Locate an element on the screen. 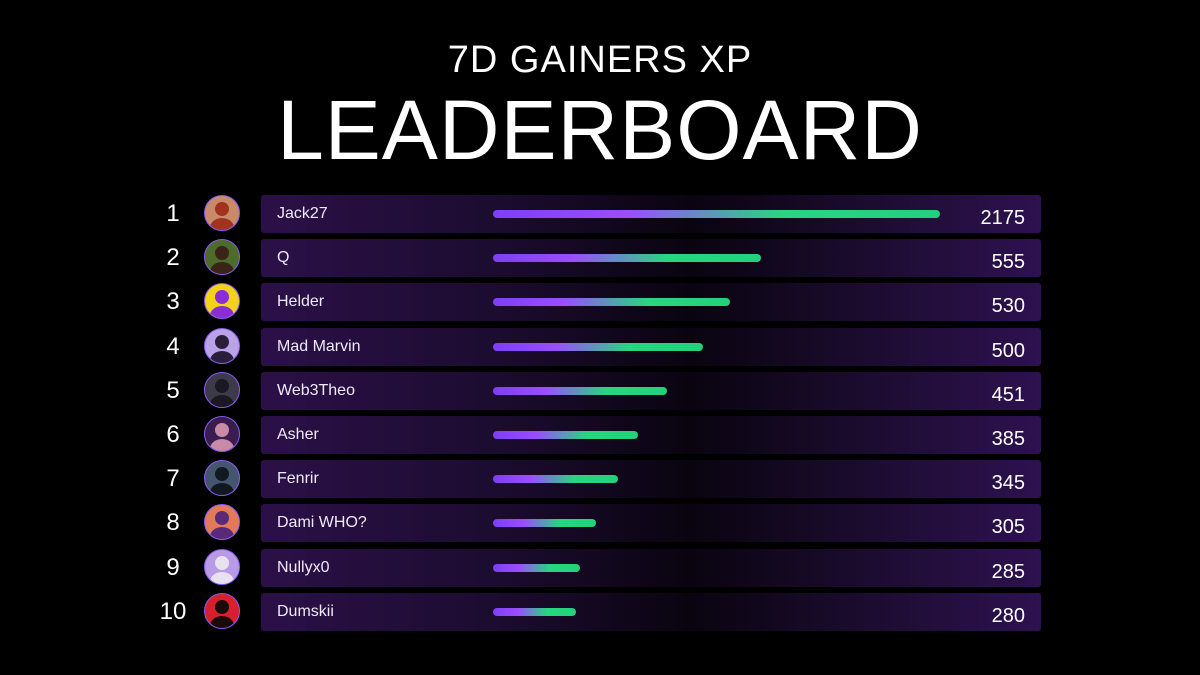  chart-subtitle: 7D GAINERS XP is located at coordinates (600, 60).